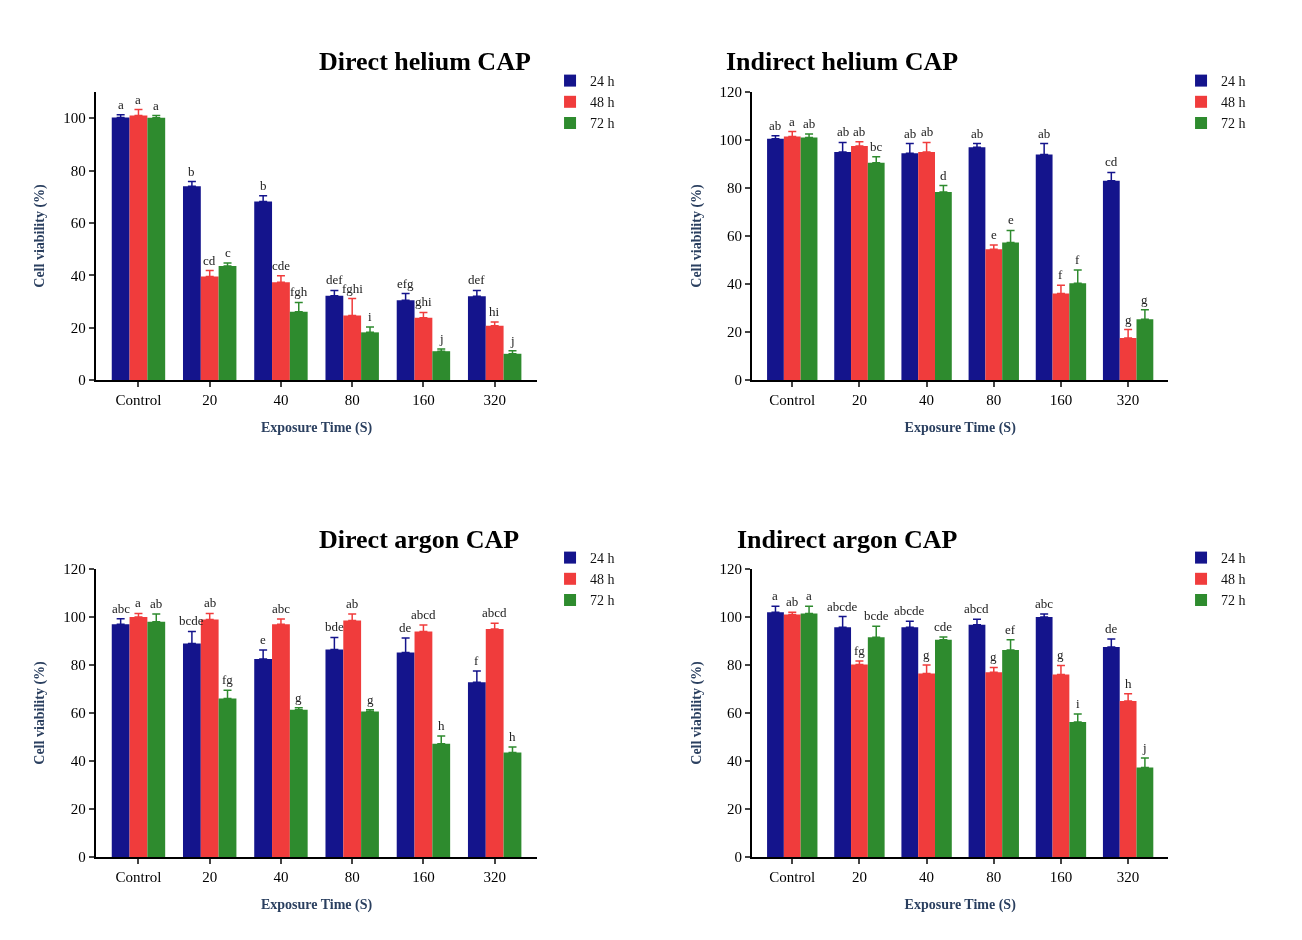  What do you see at coordinates (943, 175) in the screenshot?
I see `data-label: d` at bounding box center [943, 175].